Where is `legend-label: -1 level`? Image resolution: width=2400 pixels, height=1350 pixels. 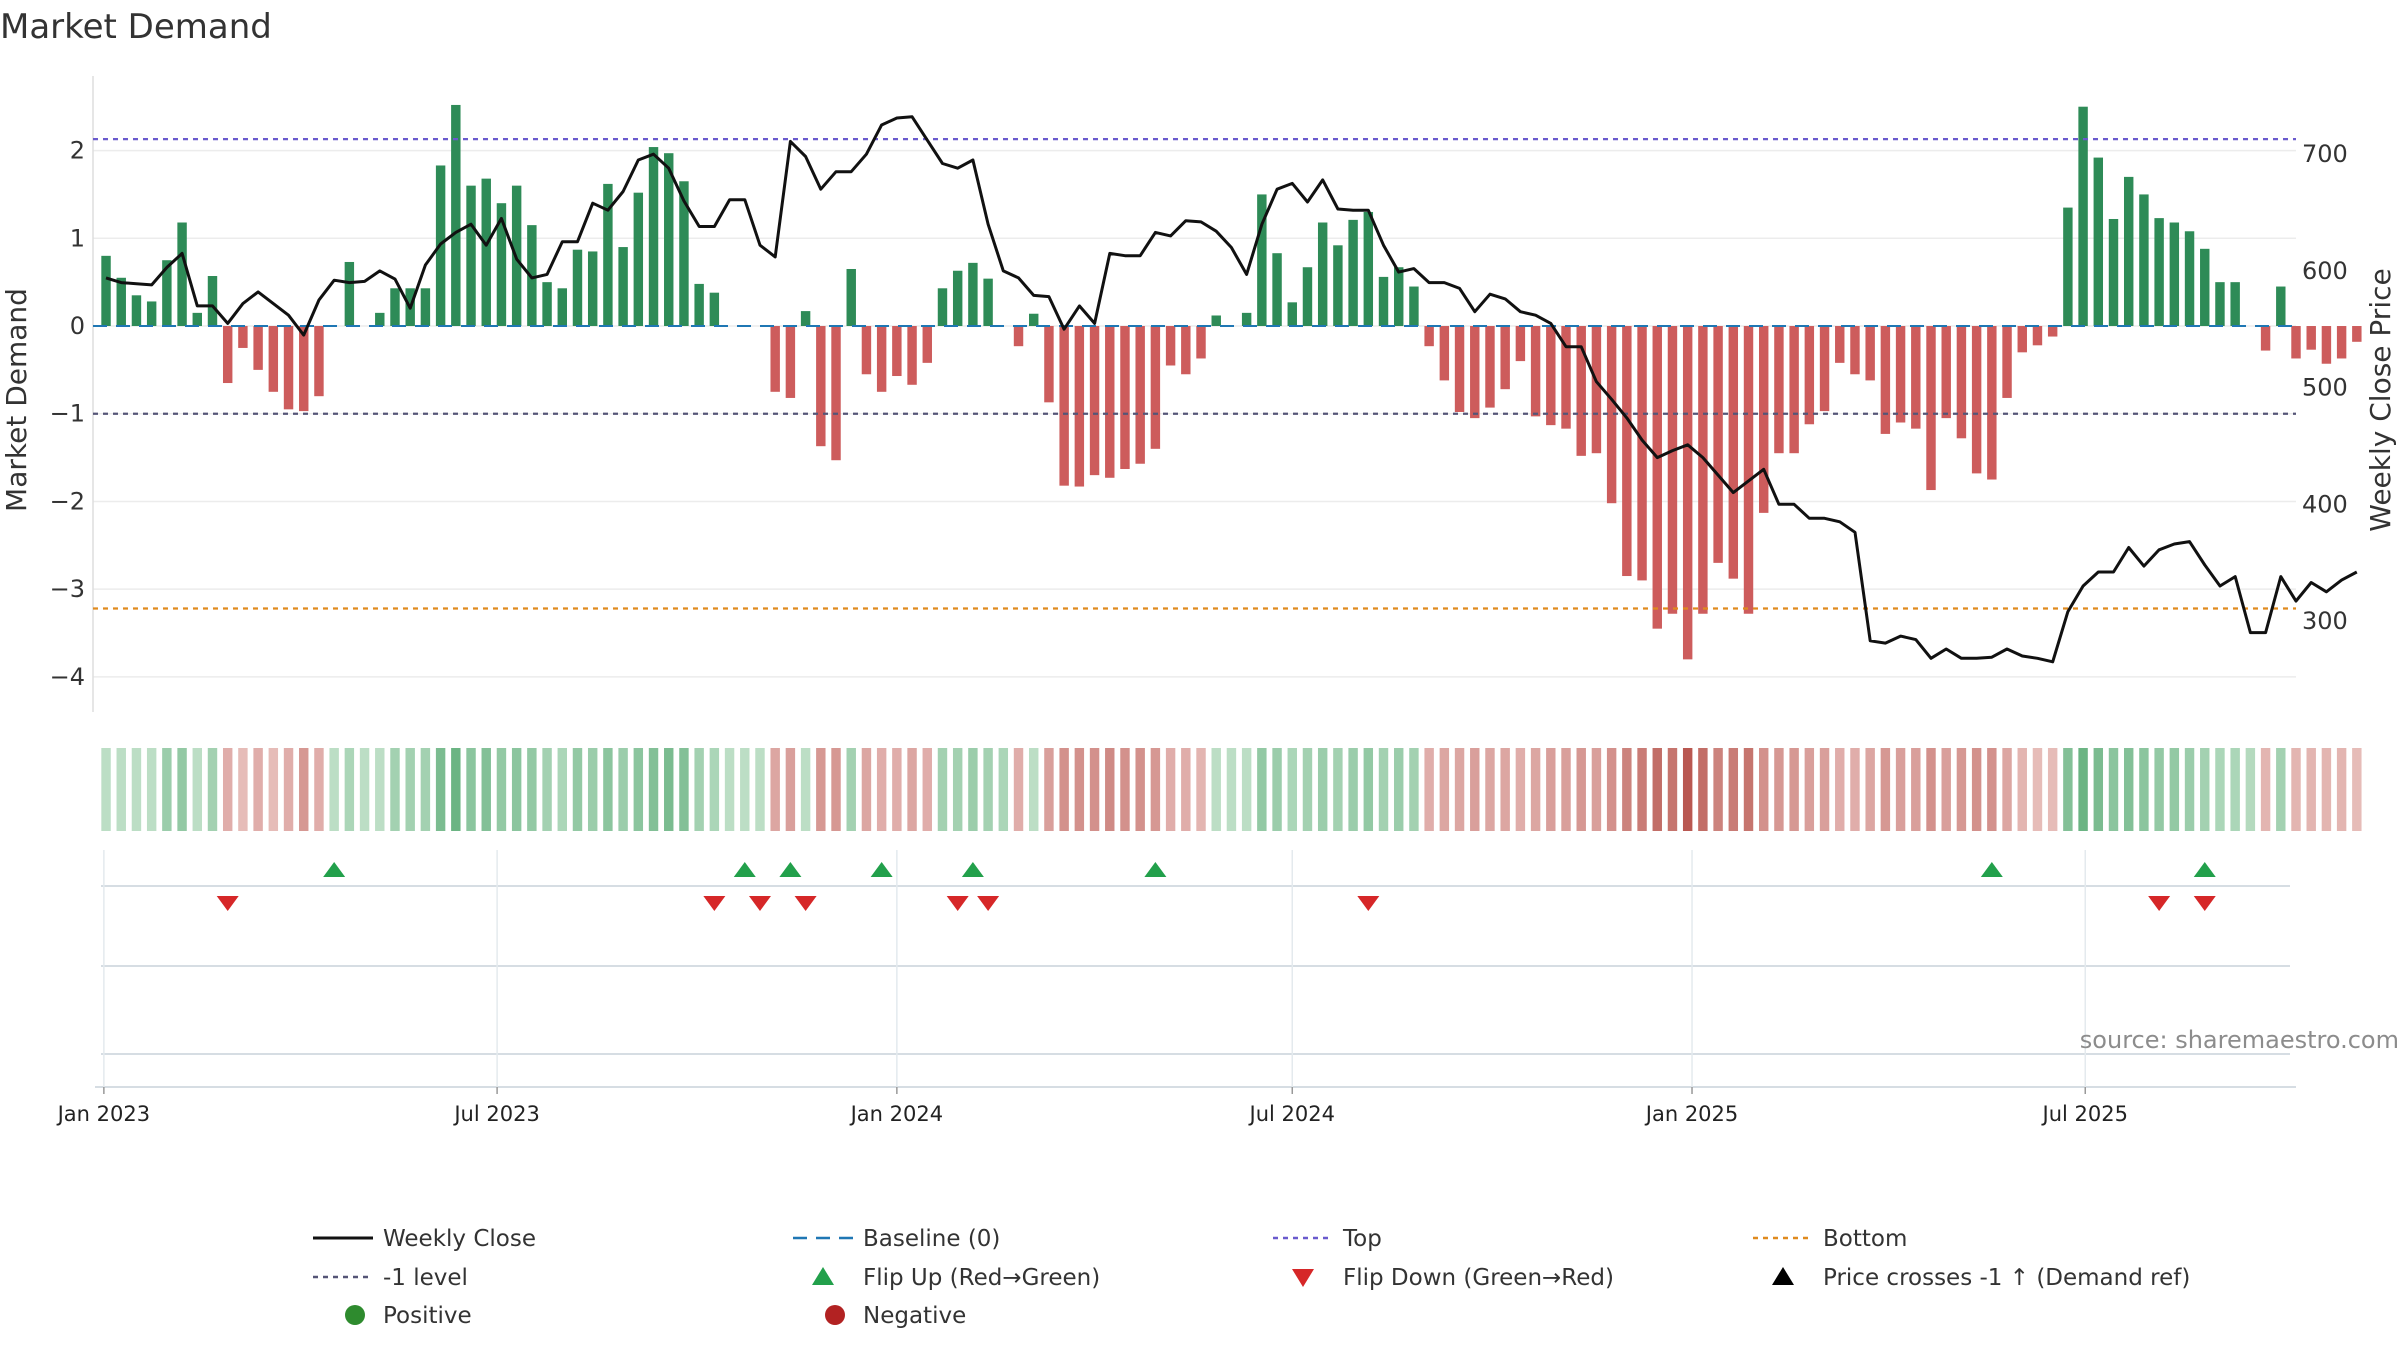 legend-label: -1 level is located at coordinates (425, 1278).